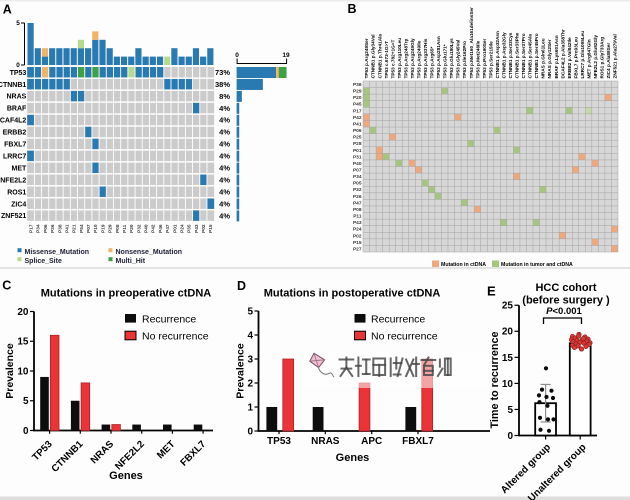 This screenshot has height=500, width=630. What do you see at coordinates (458, 59) in the screenshot?
I see `svg-text: TP53 p.Gly245Val` at bounding box center [458, 59].